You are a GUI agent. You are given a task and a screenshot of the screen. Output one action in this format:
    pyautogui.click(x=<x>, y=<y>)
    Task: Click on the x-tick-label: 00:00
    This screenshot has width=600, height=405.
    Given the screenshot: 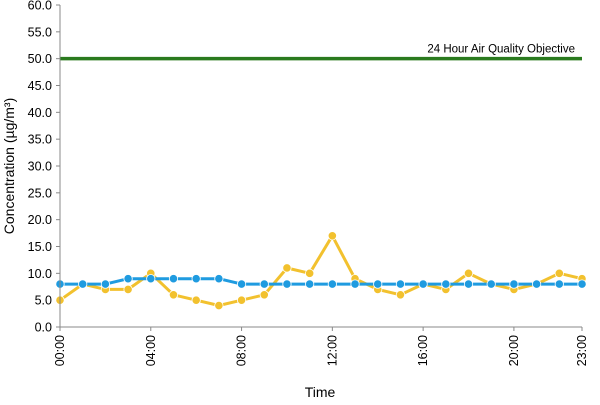 What is the action you would take?
    pyautogui.click(x=60, y=350)
    